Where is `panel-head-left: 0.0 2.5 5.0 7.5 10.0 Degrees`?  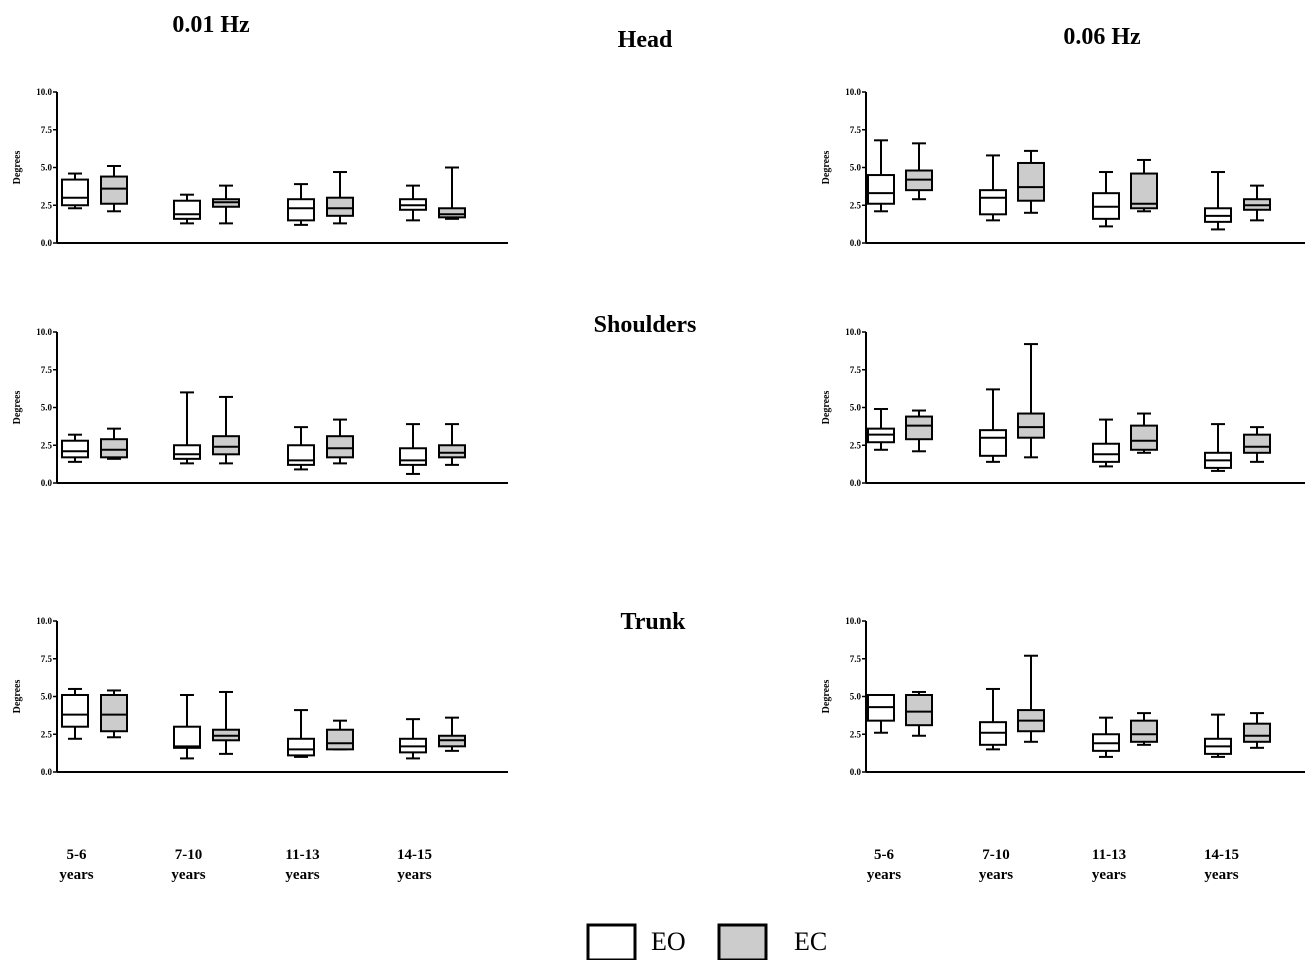
panel-head-left: 0.0 2.5 5.0 7.5 10.0 Degrees is located at coordinates (260, 167).